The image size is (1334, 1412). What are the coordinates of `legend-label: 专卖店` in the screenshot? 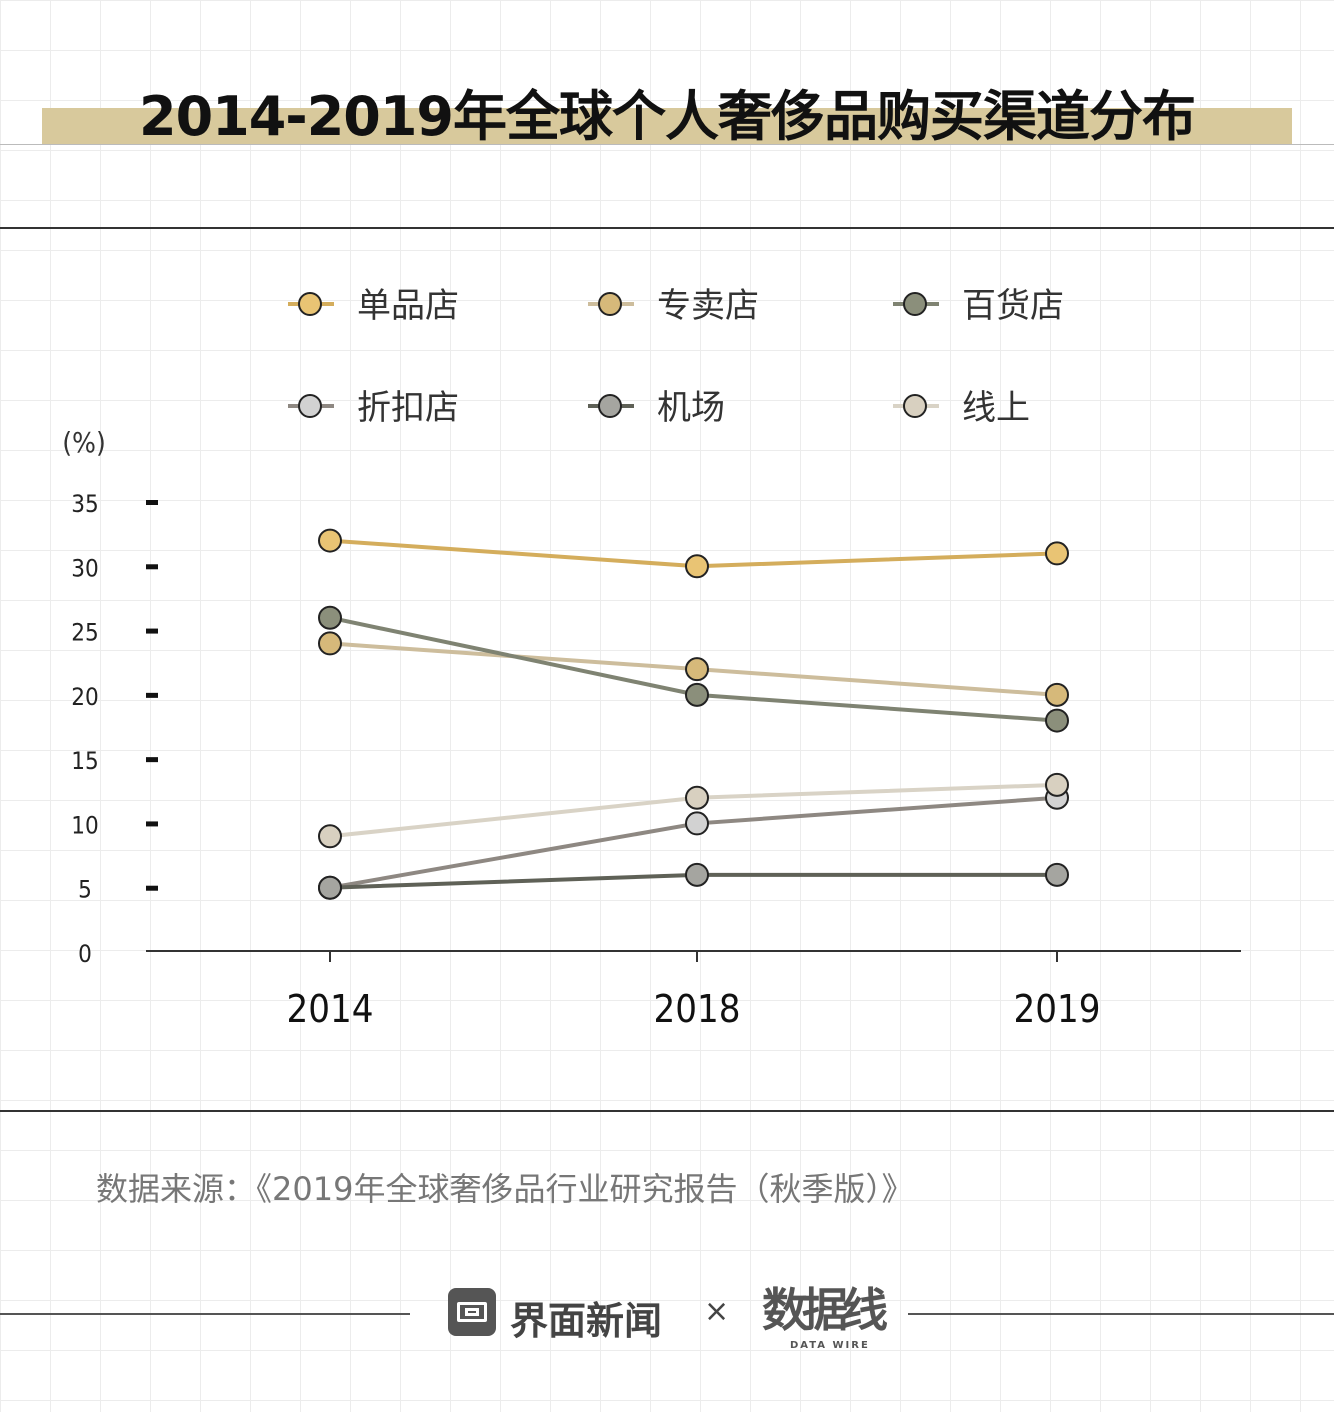 It's located at (708, 306).